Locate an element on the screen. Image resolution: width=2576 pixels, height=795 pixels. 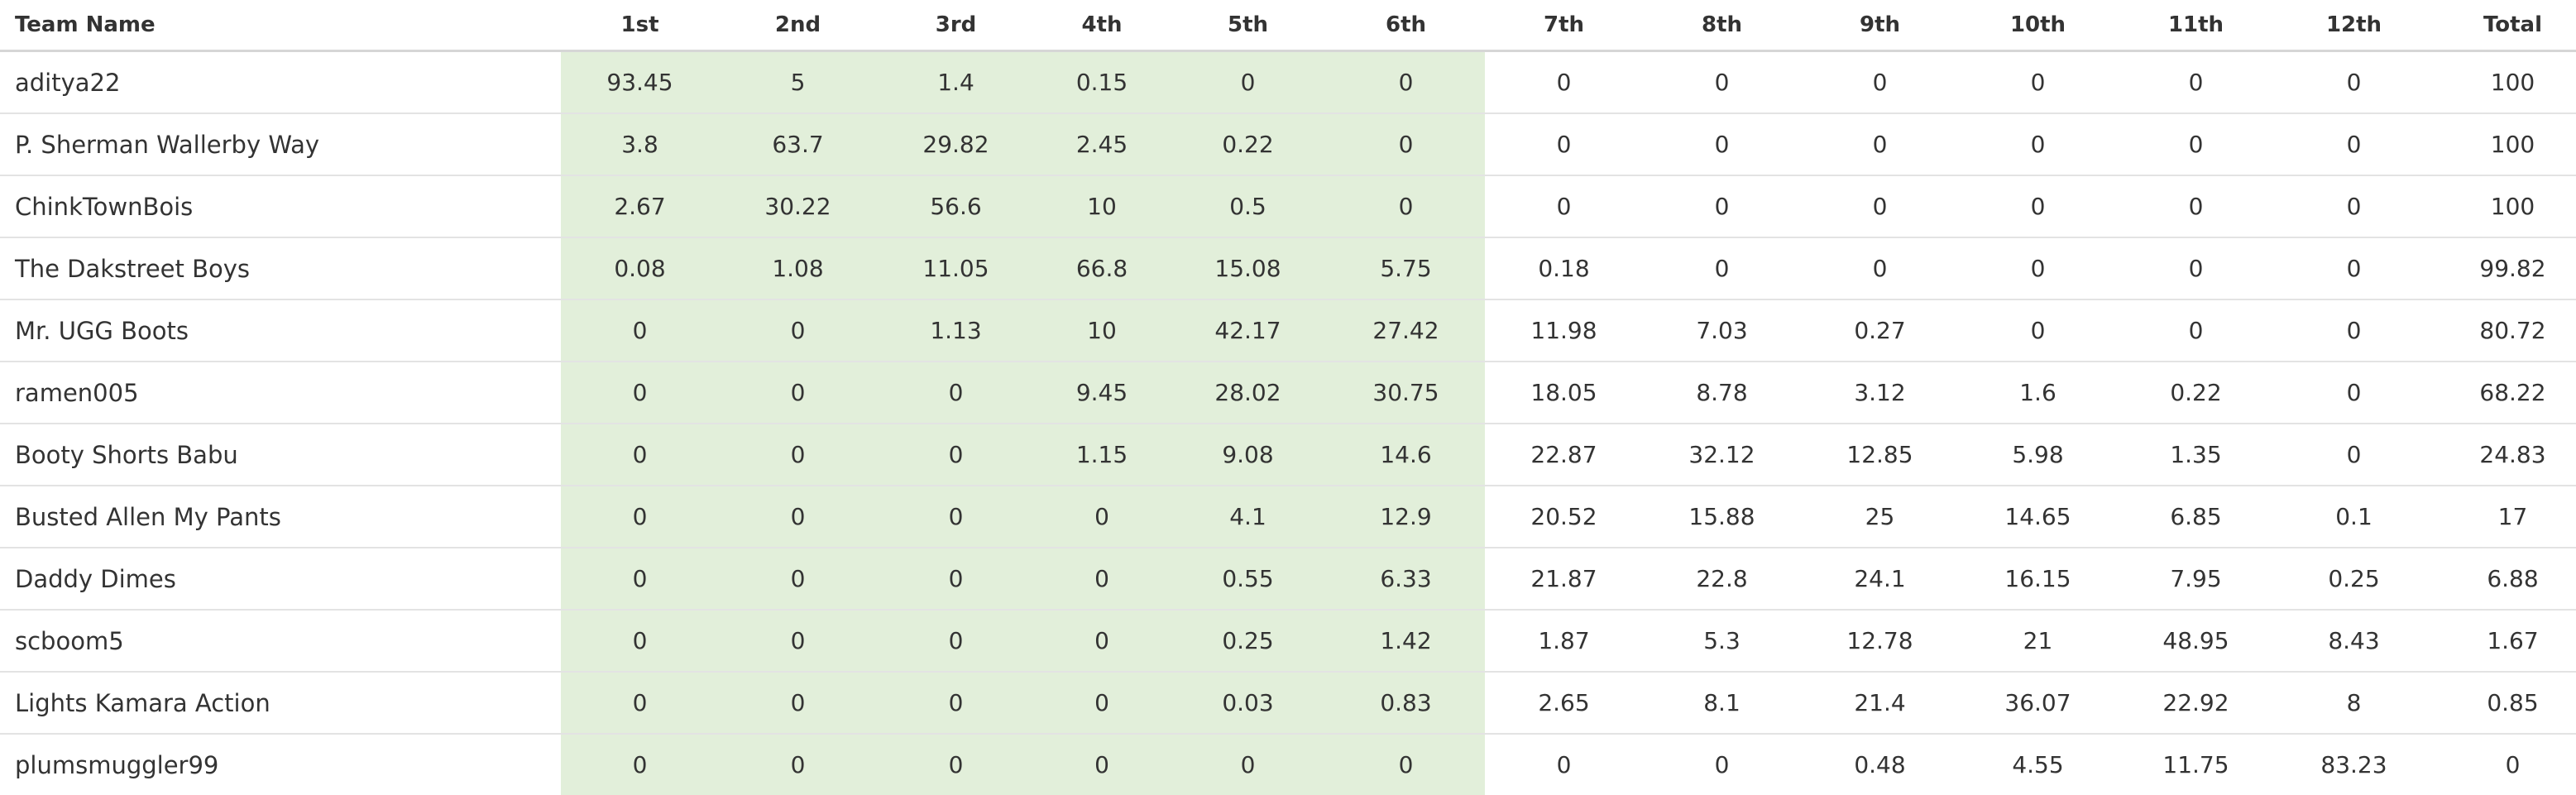
place-10th-cell: 36.07 is located at coordinates (2038, 703).